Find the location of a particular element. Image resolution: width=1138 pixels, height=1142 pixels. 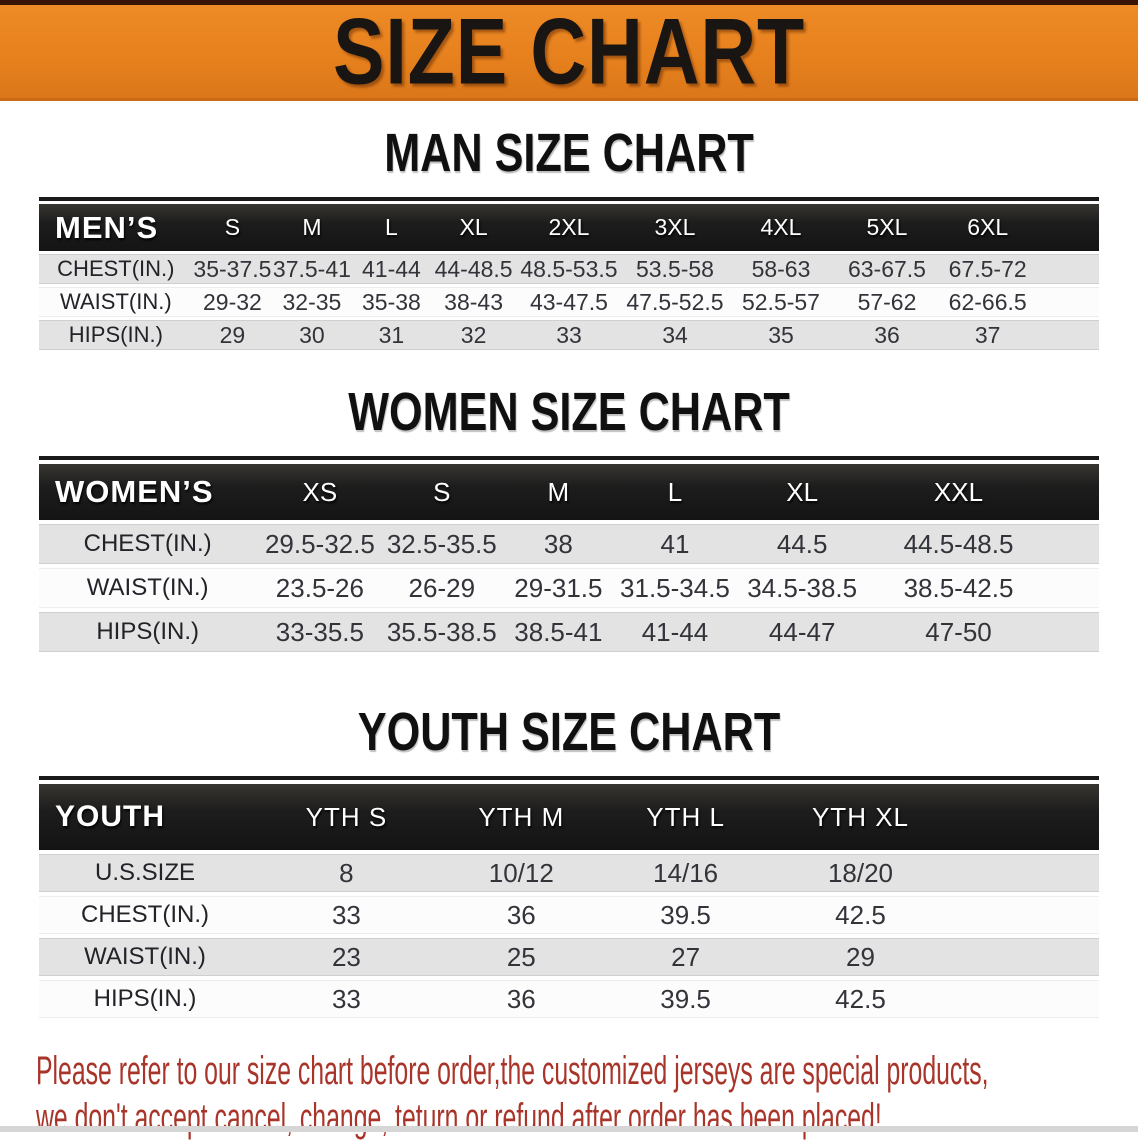

size-column-header: 5XL is located at coordinates (886, 227).